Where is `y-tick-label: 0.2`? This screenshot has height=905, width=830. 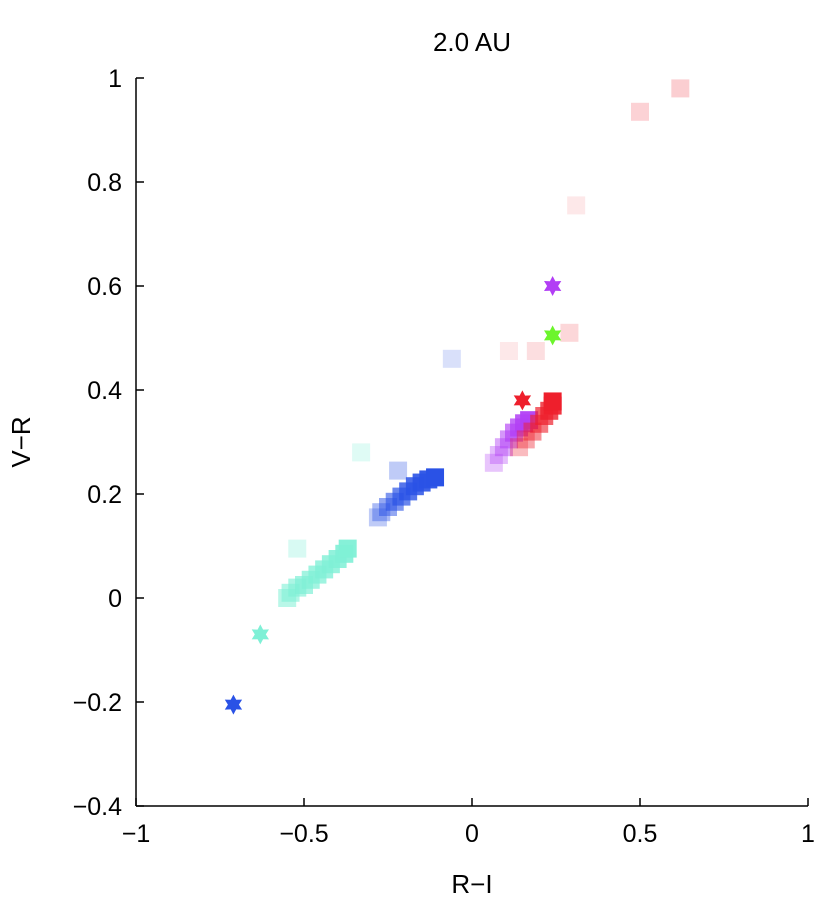
y-tick-label: 0.2 is located at coordinates (104, 495).